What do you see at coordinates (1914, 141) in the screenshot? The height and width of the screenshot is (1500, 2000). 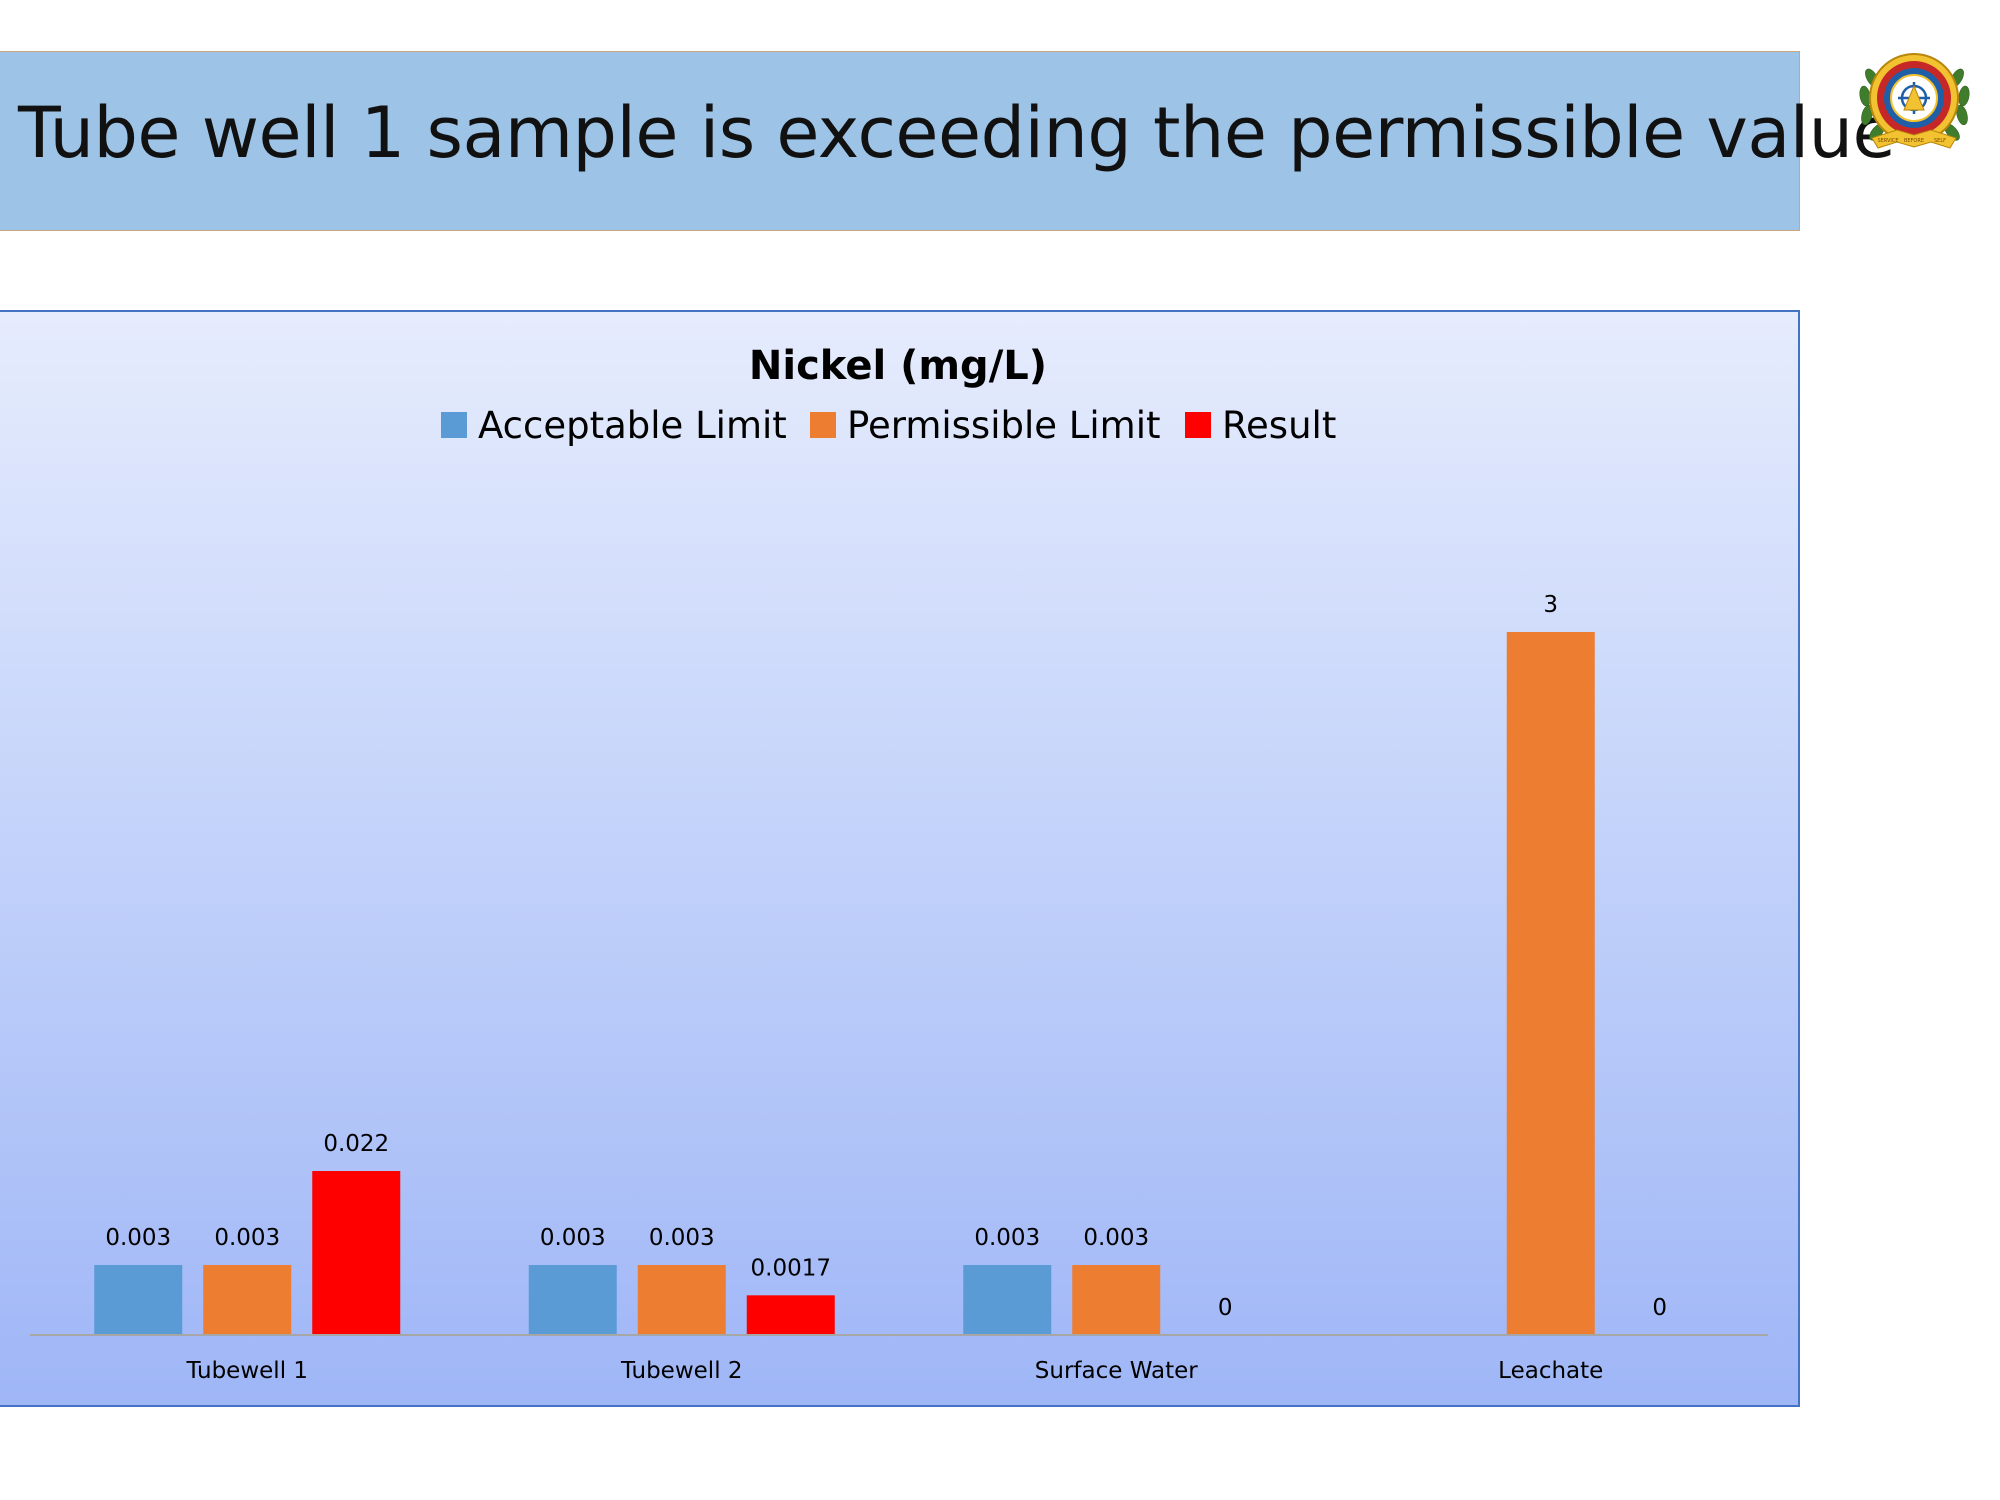 I see `logo-ribbon-text-2: BEFORE` at bounding box center [1914, 141].